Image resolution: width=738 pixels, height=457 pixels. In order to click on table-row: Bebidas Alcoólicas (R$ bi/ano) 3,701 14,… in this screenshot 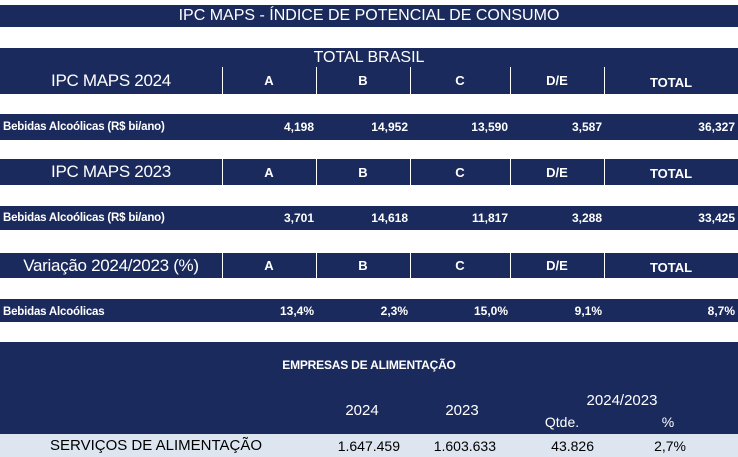, I will do `click(369, 218)`.